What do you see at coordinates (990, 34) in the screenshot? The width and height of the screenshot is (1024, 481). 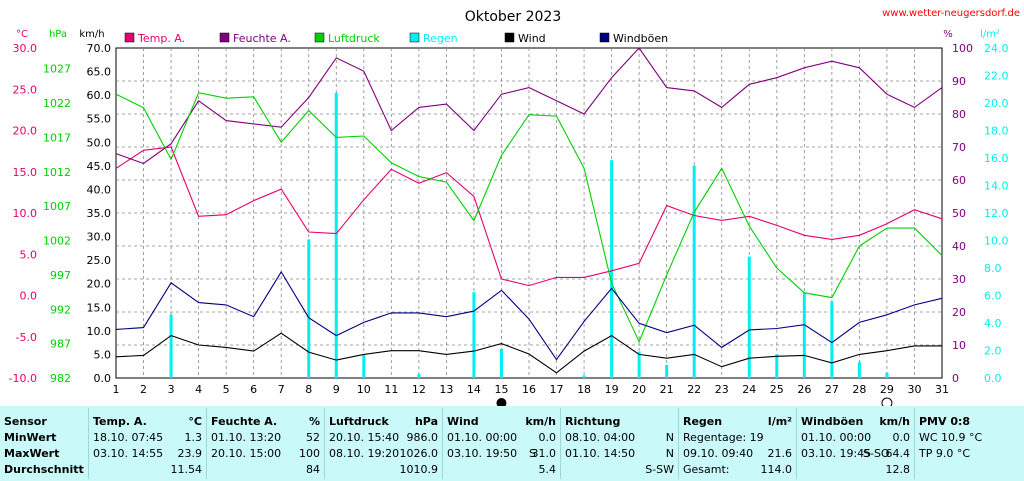 I see `unit-rain: l/m²` at bounding box center [990, 34].